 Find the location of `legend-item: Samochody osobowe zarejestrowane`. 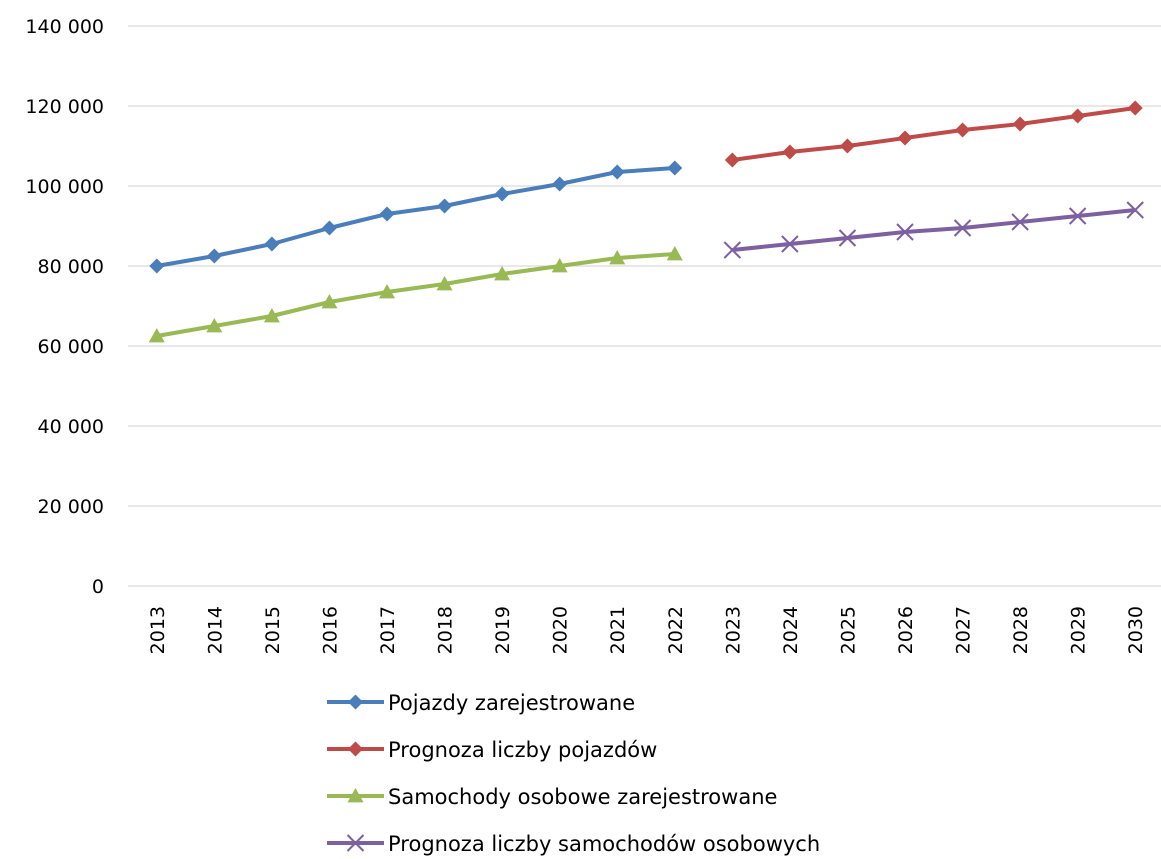

legend-item: Samochody osobowe zarejestrowane is located at coordinates (552, 797).